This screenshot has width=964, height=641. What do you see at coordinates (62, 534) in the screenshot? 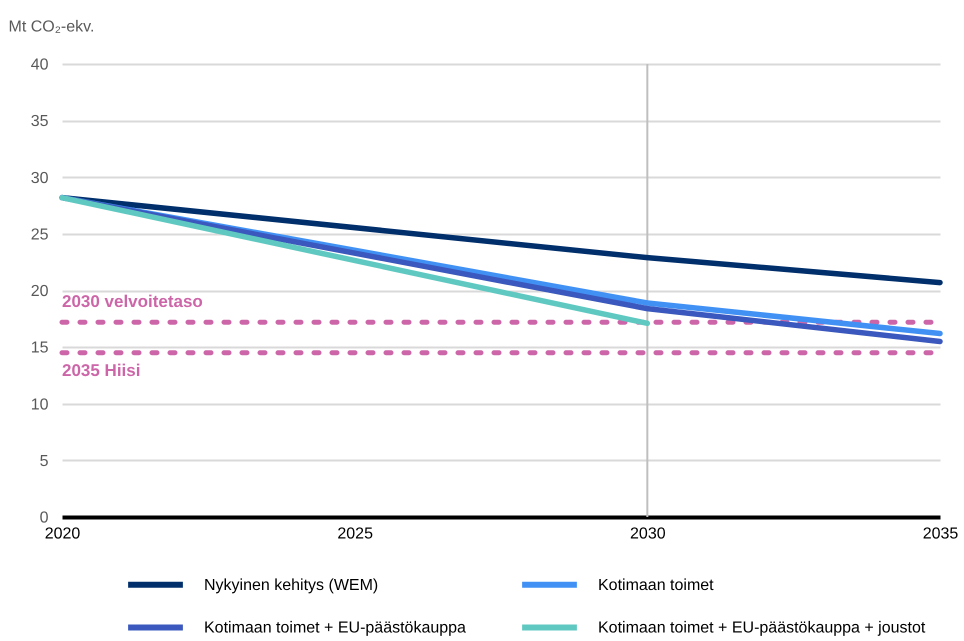
I see `x-tick-label: 2020` at bounding box center [62, 534].